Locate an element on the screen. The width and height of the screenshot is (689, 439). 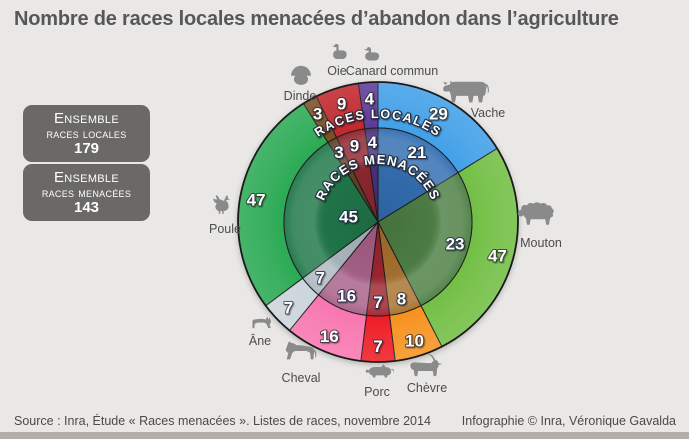
total-locales-line1: Ensemble is located at coordinates (86, 118).